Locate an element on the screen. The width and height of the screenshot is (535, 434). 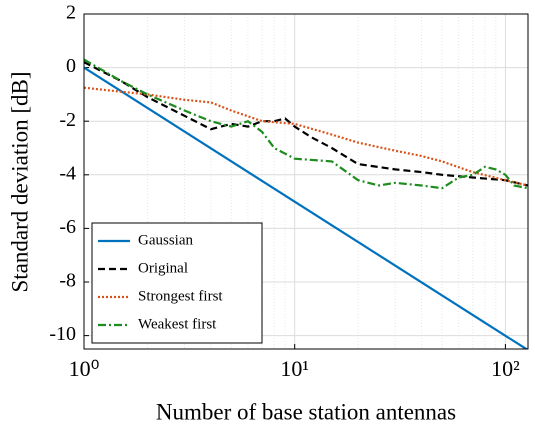
y-tick-label: -8 is located at coordinates (67, 281).